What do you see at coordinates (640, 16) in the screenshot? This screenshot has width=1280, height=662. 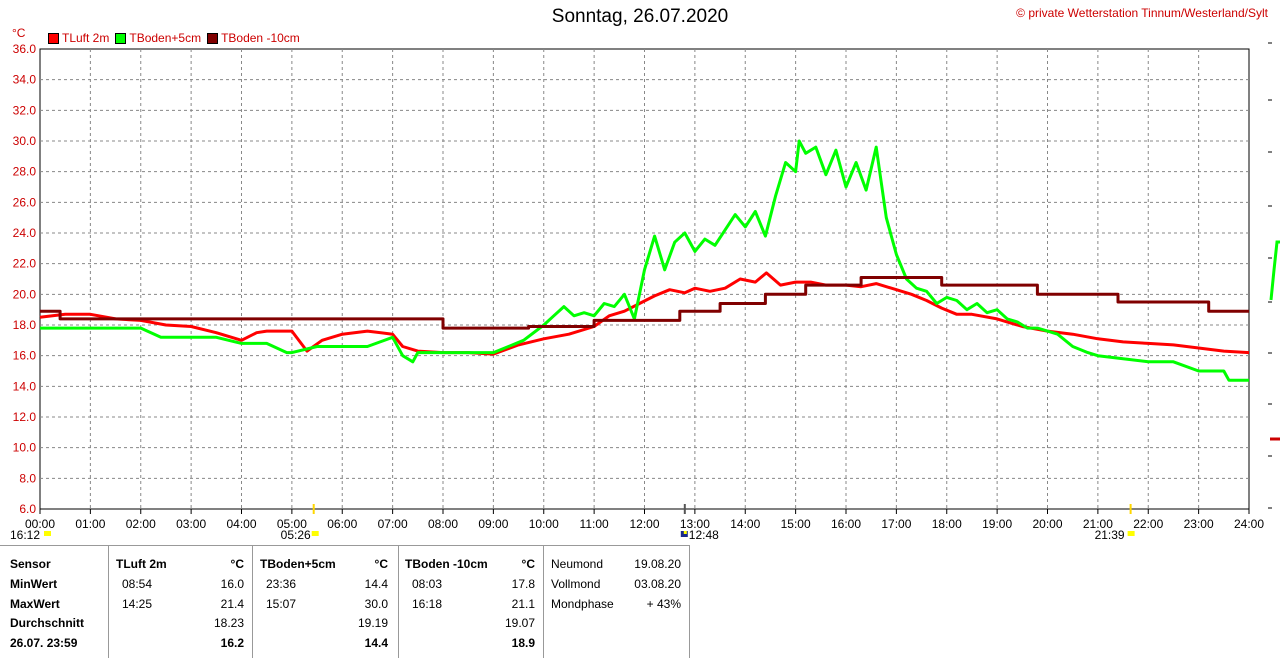 I see `chart-title: Sonntag, 26.07.2020` at bounding box center [640, 16].